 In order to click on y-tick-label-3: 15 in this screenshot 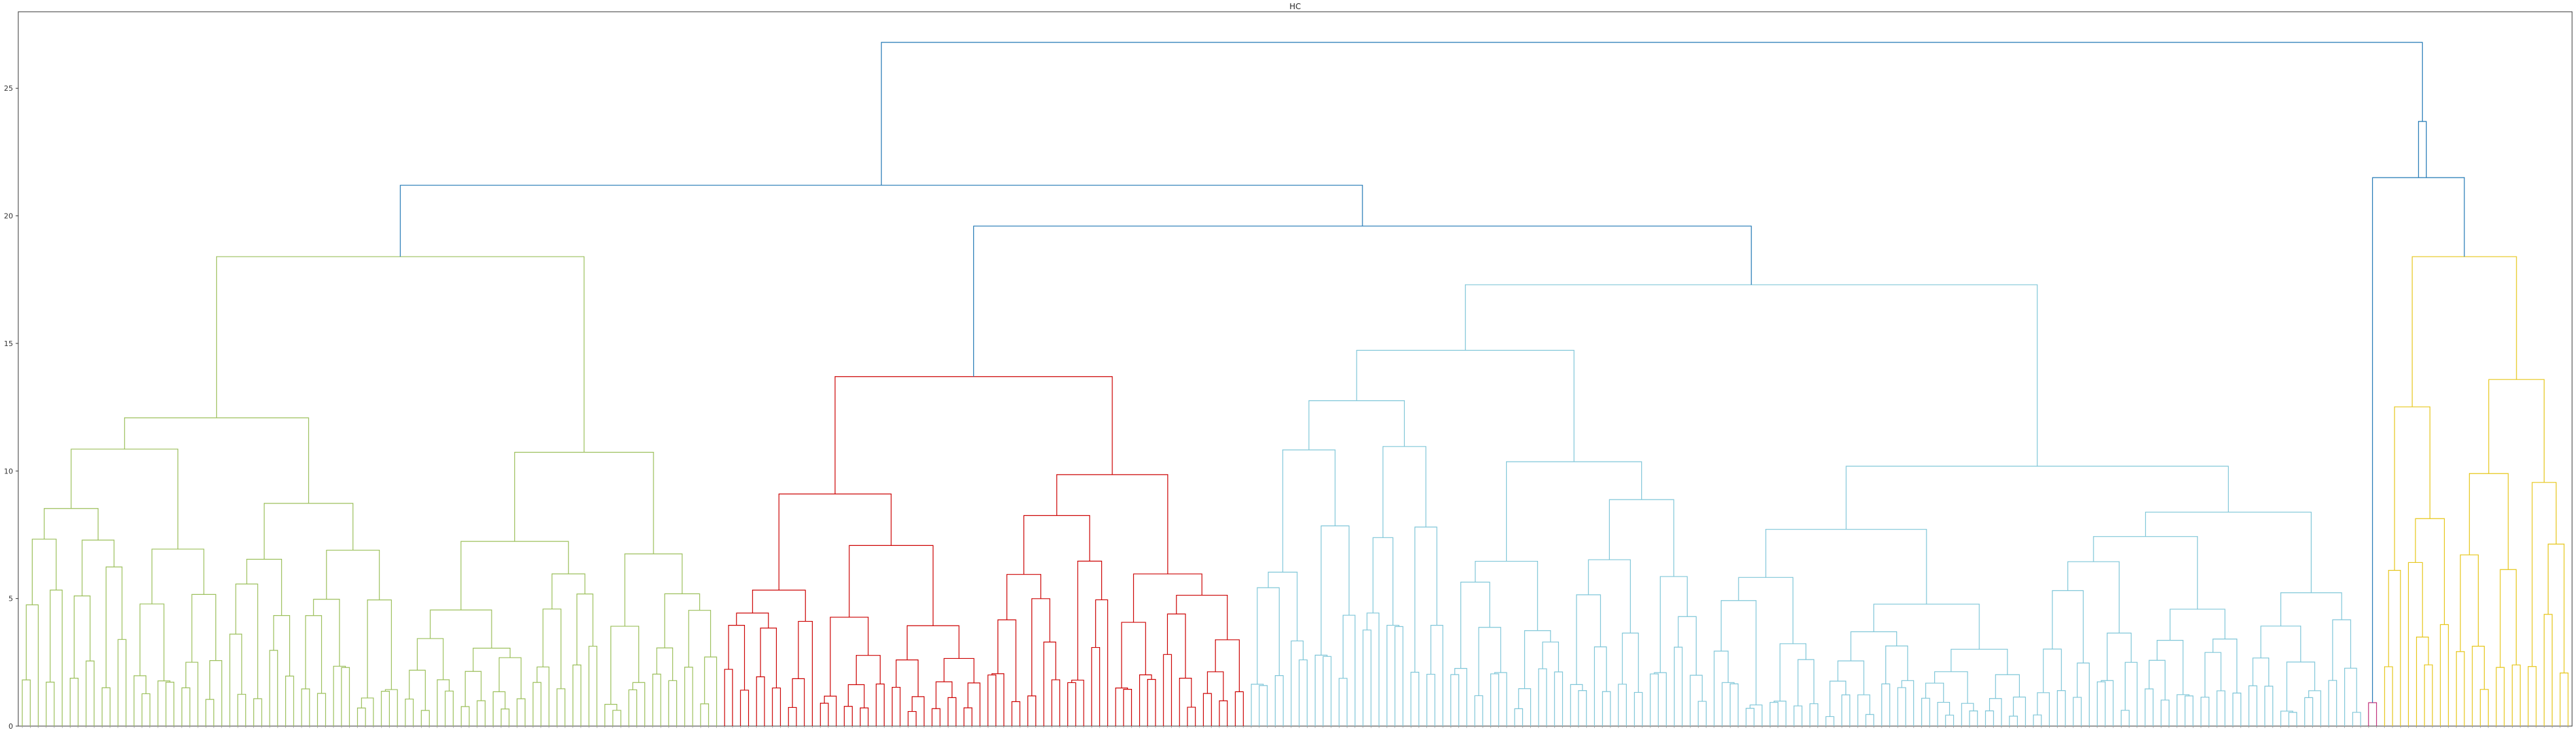, I will do `click(8, 344)`.